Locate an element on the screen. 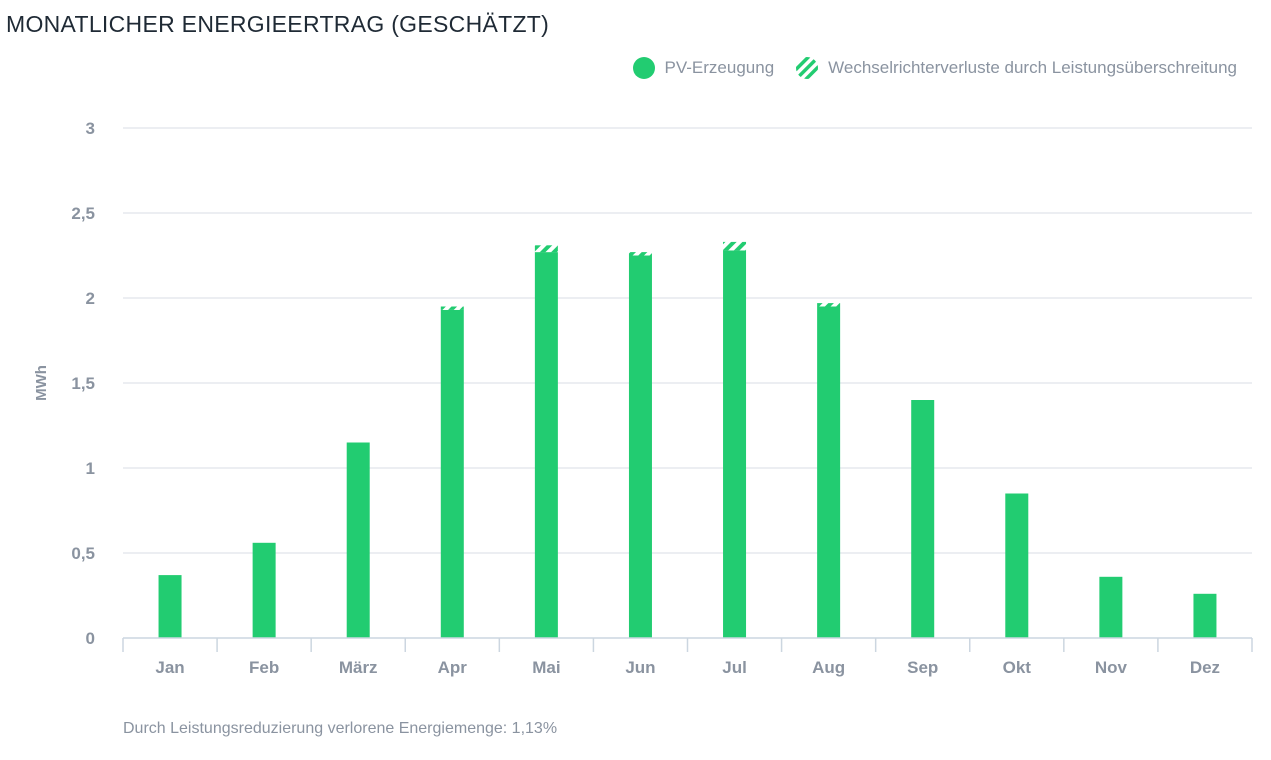 This screenshot has height=760, width=1271. y-tick-label: 1,5 is located at coordinates (83, 383).